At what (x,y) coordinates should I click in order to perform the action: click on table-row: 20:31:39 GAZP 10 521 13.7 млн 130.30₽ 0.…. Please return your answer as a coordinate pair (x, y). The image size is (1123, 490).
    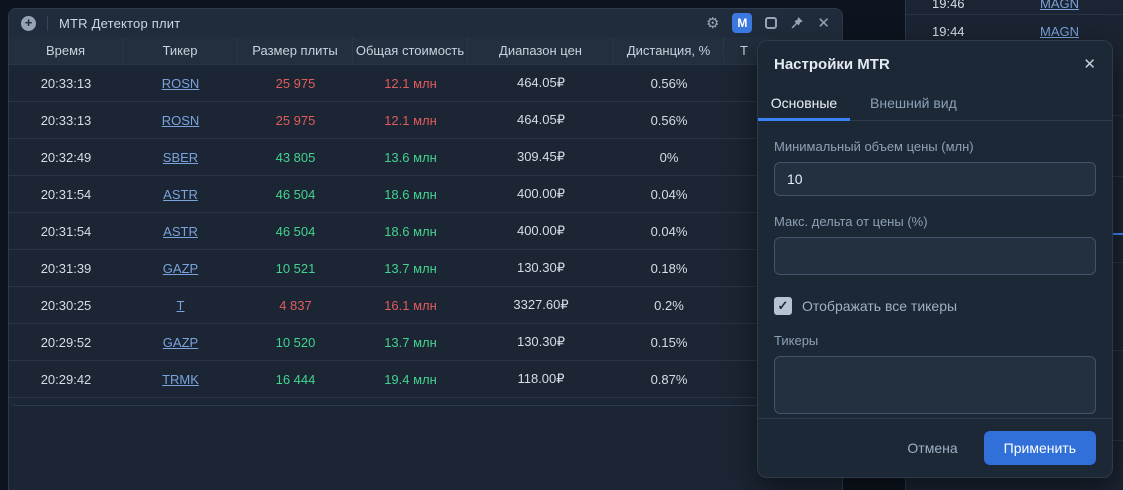
    Looking at the image, I should click on (425, 268).